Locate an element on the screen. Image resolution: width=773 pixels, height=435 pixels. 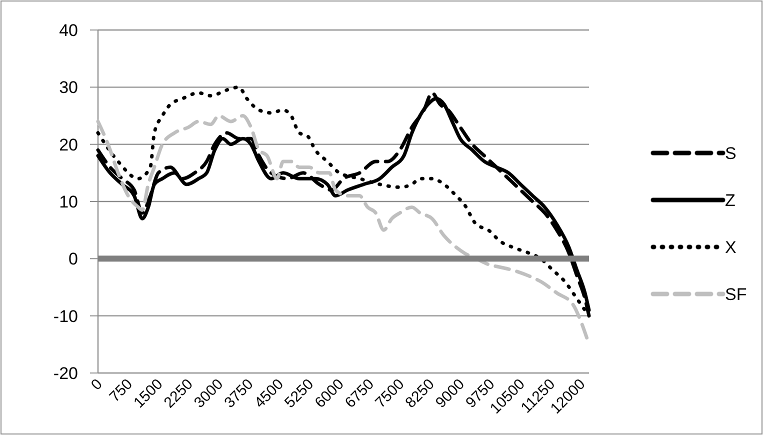
y-tick-label: 20 is located at coordinates (68, 144).